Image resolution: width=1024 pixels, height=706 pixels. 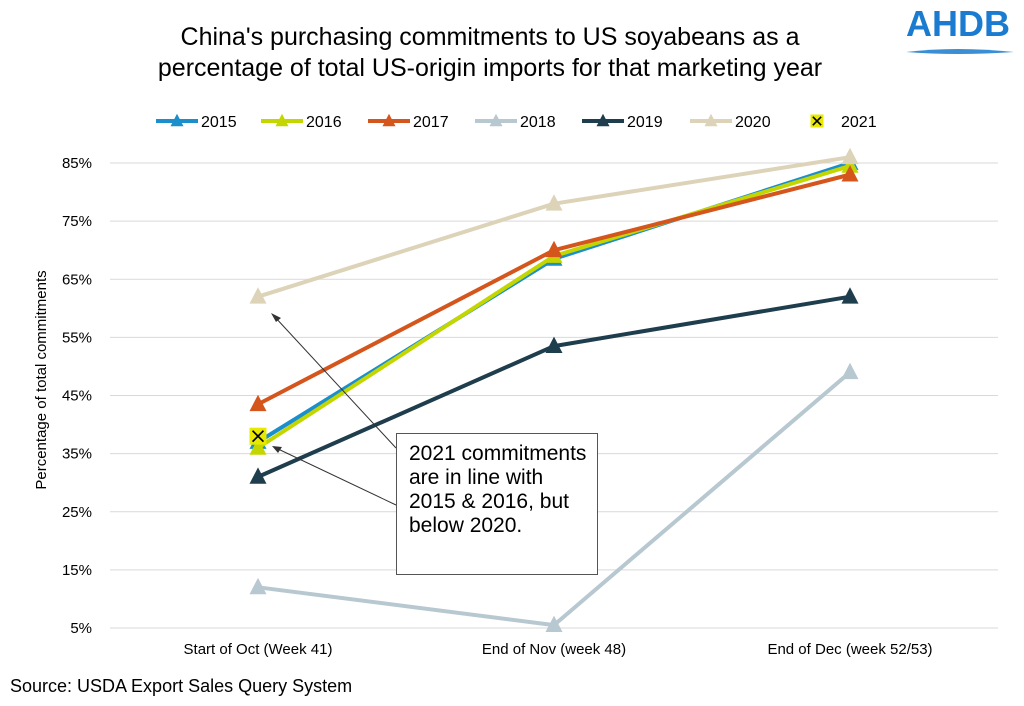 I want to click on legend-marker-2017, so click(x=389, y=120).